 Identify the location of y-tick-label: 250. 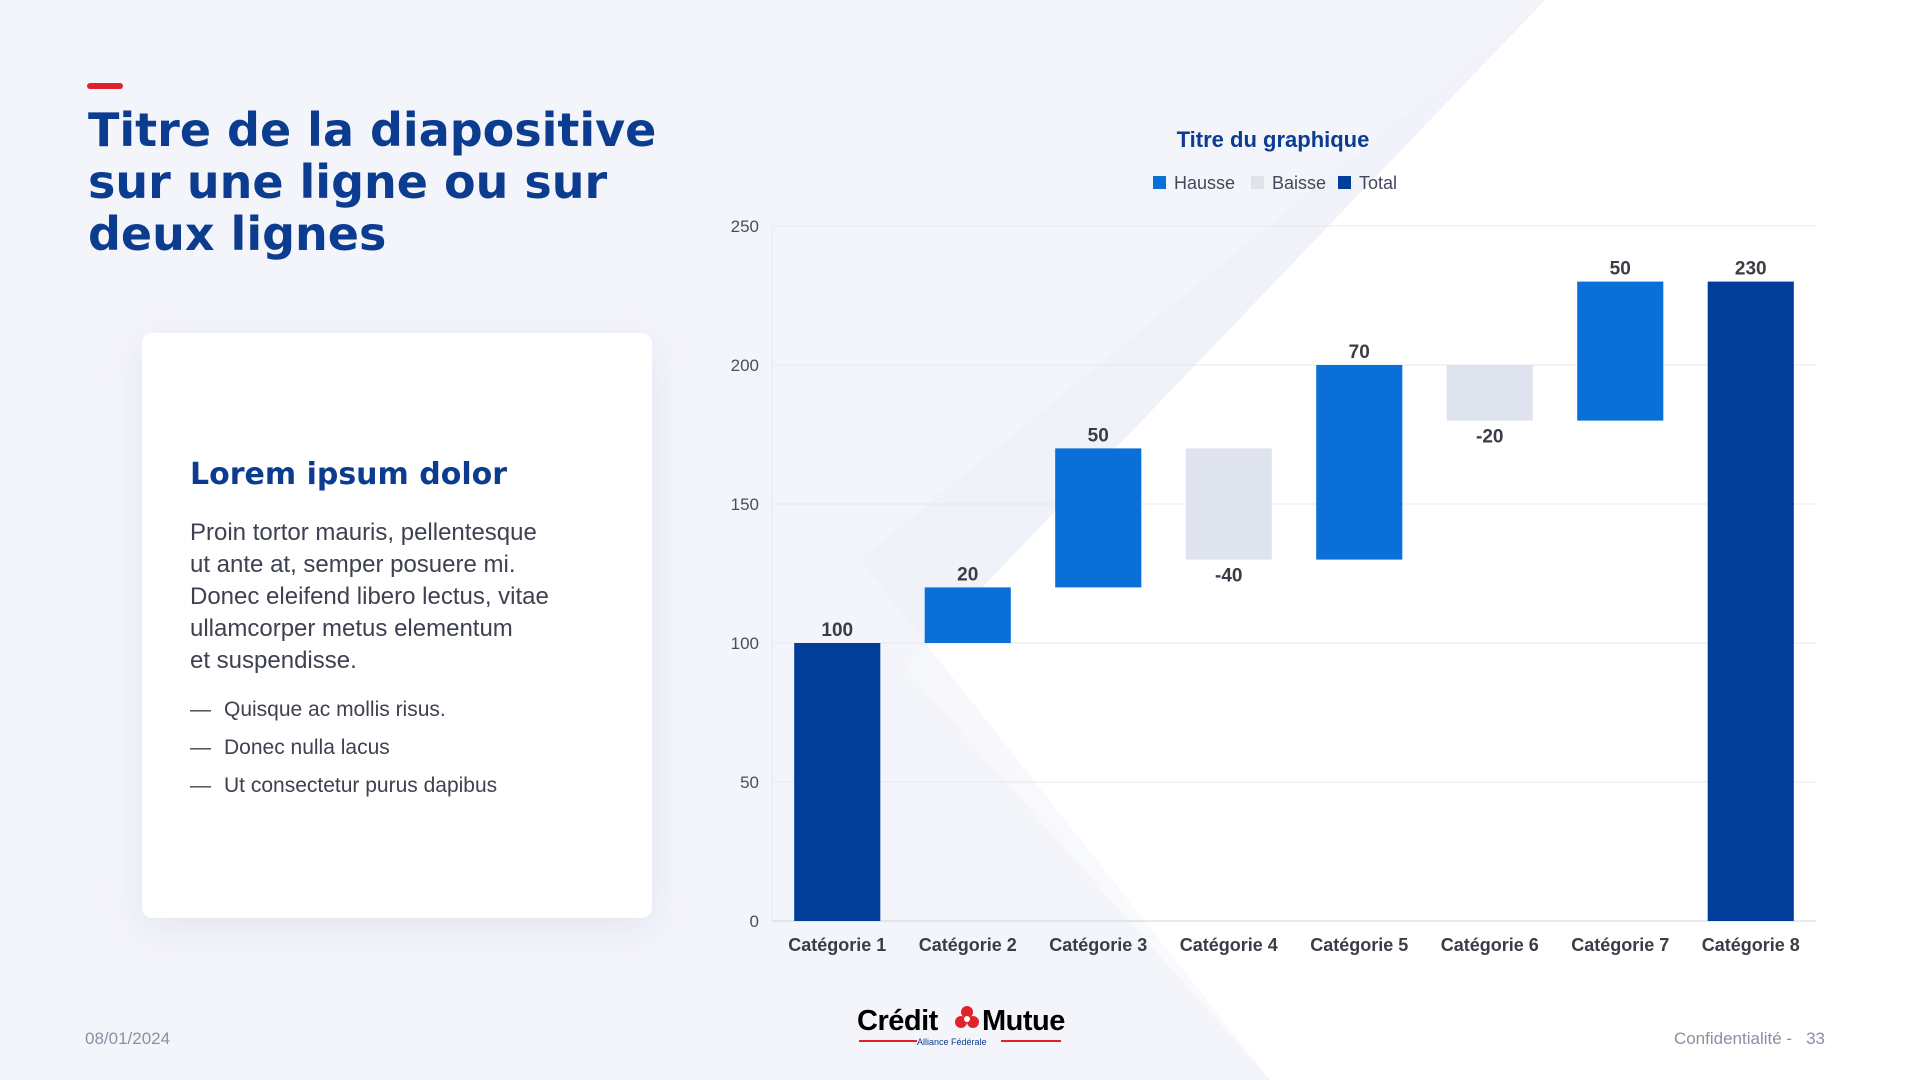
(745, 226).